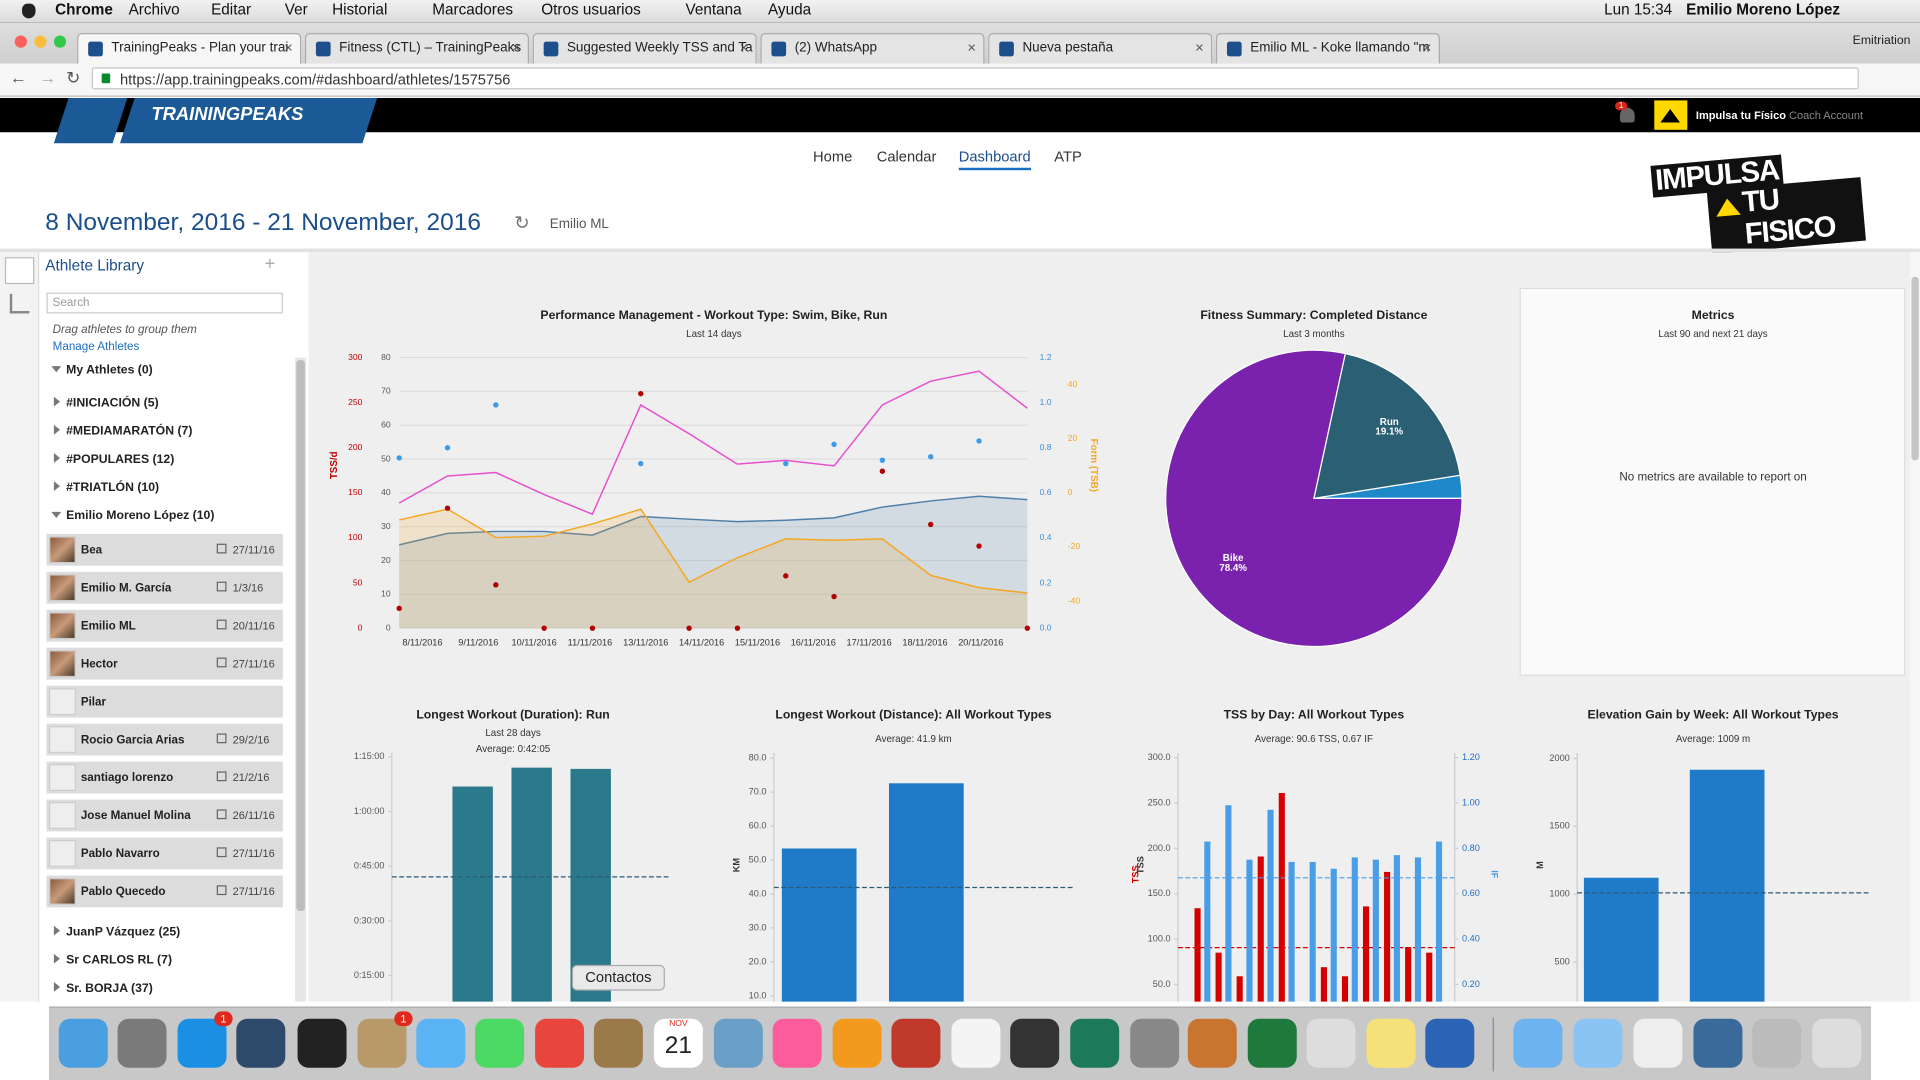  I want to click on athlete-row: Rocio Garcia Arias 29/2/16, so click(164, 739).